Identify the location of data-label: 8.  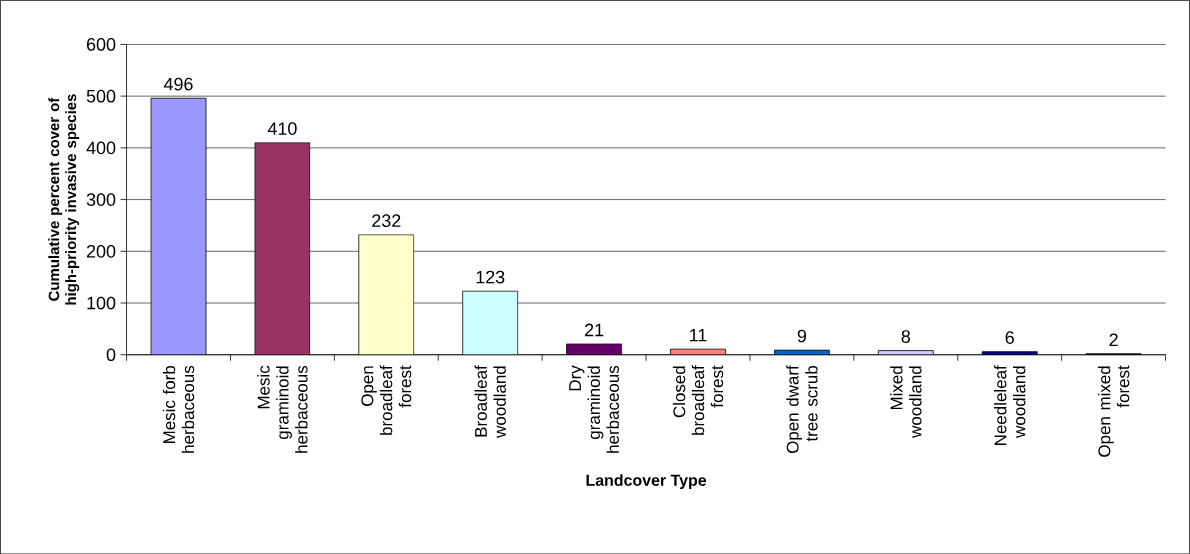
(906, 336).